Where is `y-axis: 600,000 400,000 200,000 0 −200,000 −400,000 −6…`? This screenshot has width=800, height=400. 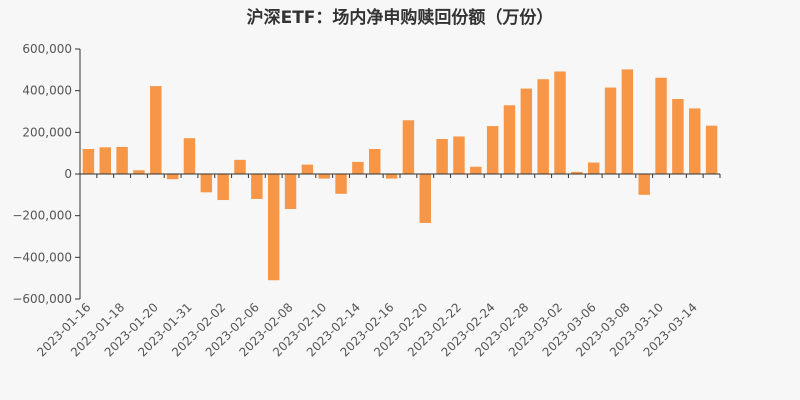 y-axis: 600,000 400,000 200,000 0 −200,000 −400,000 −6… is located at coordinates (46, 174).